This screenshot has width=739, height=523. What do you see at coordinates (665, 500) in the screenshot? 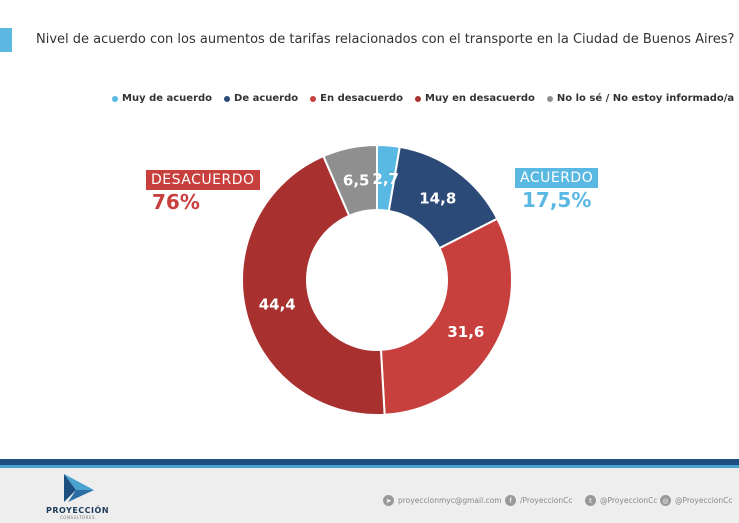
I see `instagram-icon: ◎` at bounding box center [665, 500].